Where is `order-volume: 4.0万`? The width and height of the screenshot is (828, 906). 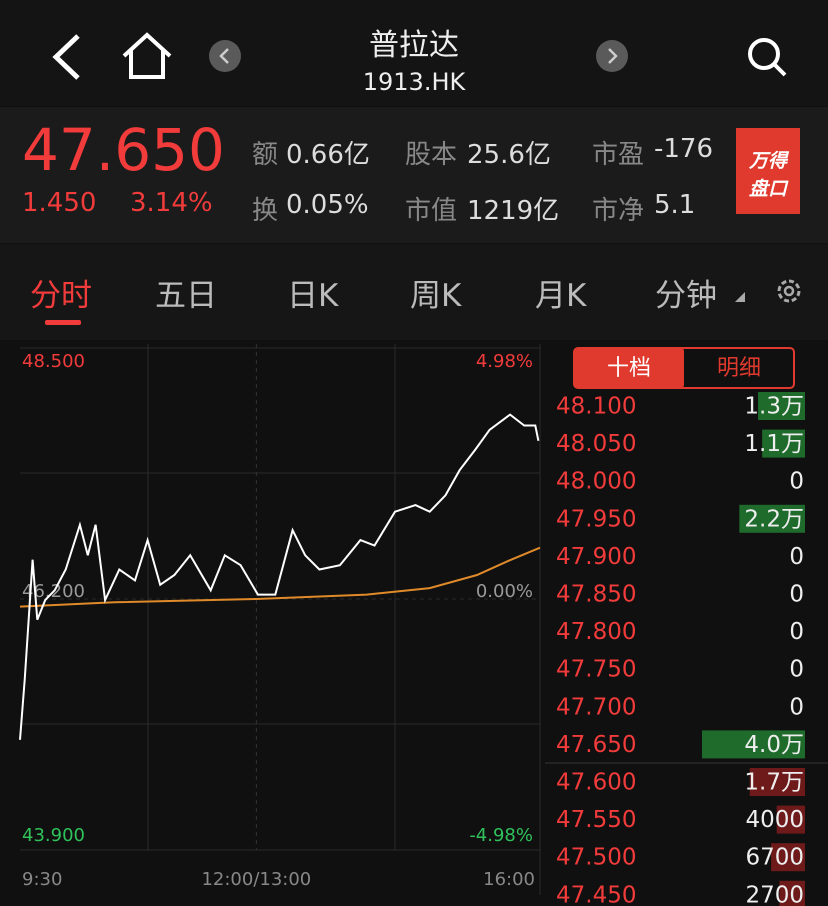
order-volume: 4.0万 is located at coordinates (774, 745).